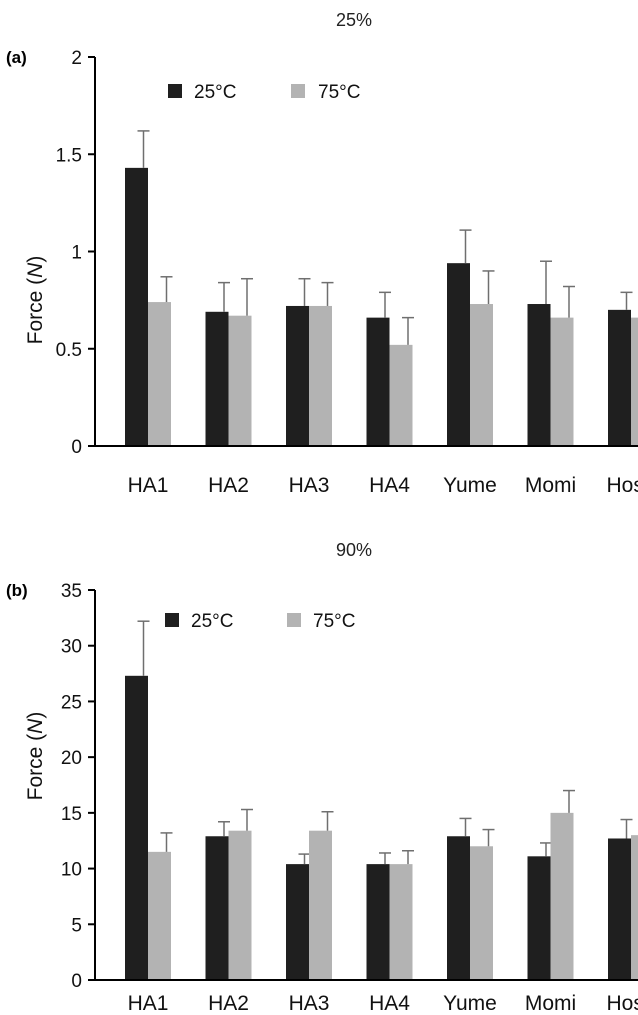 The image size is (638, 1015). I want to click on panel-a-label: (a), so click(16, 57).